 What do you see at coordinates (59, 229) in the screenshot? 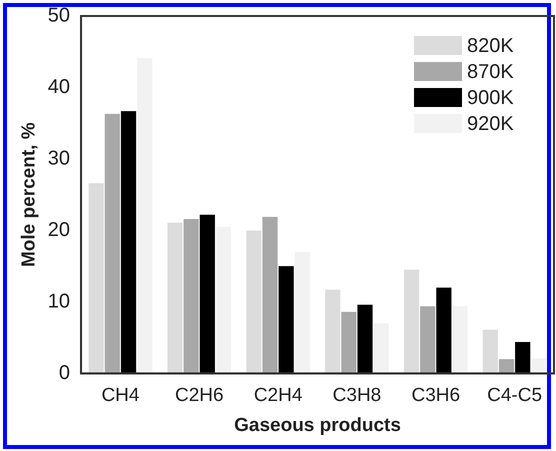
I see `y-tick-label: 20` at bounding box center [59, 229].